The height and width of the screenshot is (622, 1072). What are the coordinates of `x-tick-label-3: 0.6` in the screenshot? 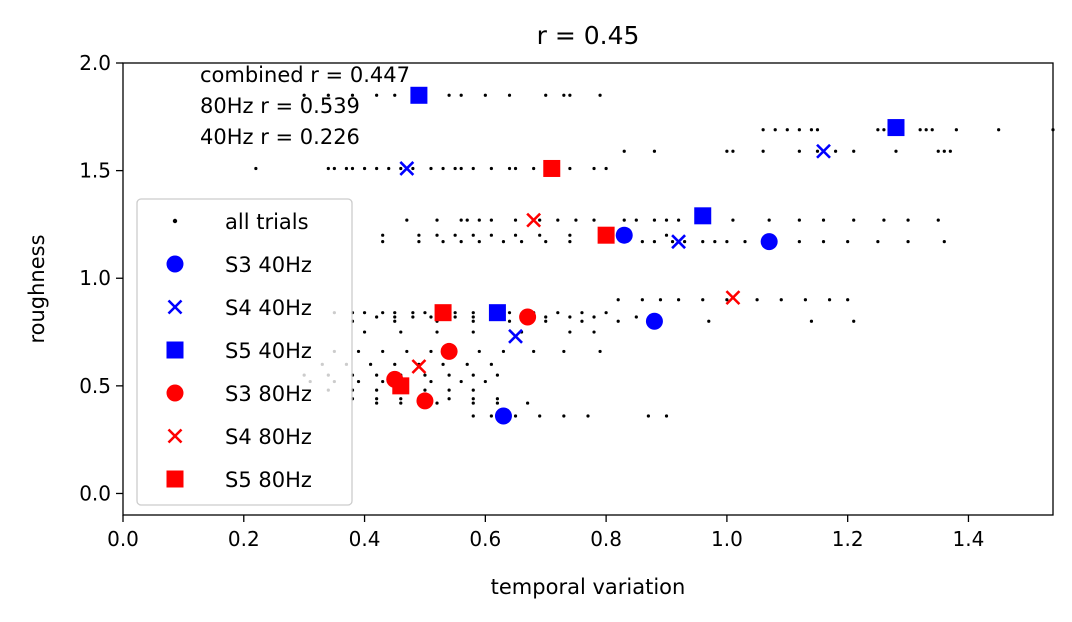 It's located at (485, 539).